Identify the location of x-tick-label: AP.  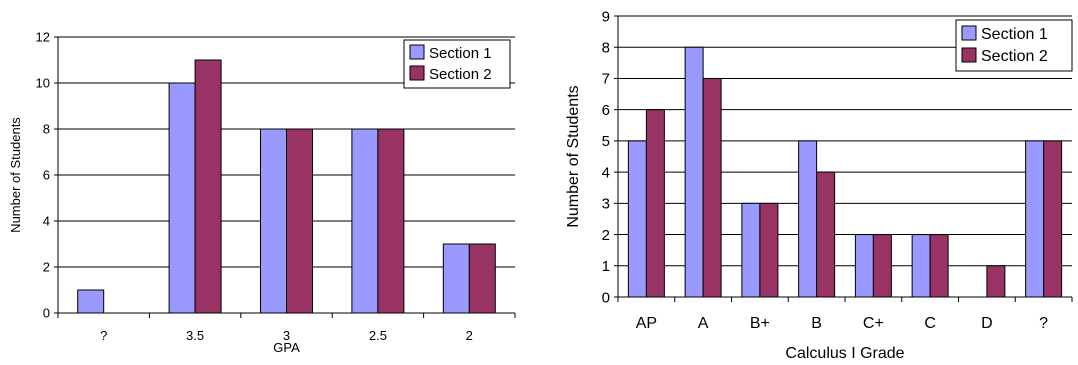
(646, 323).